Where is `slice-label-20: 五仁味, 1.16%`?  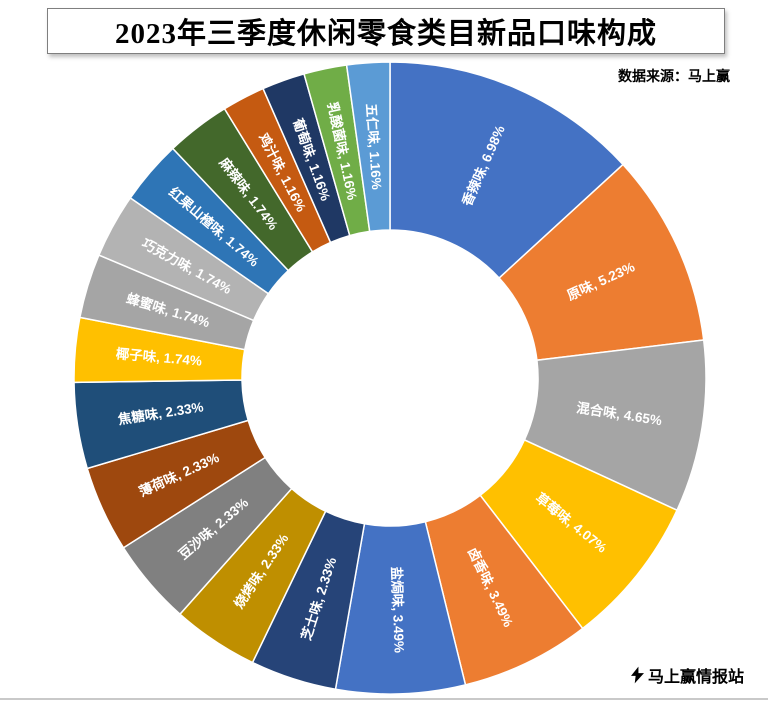
slice-label-20: 五仁味, 1.16% is located at coordinates (374, 146).